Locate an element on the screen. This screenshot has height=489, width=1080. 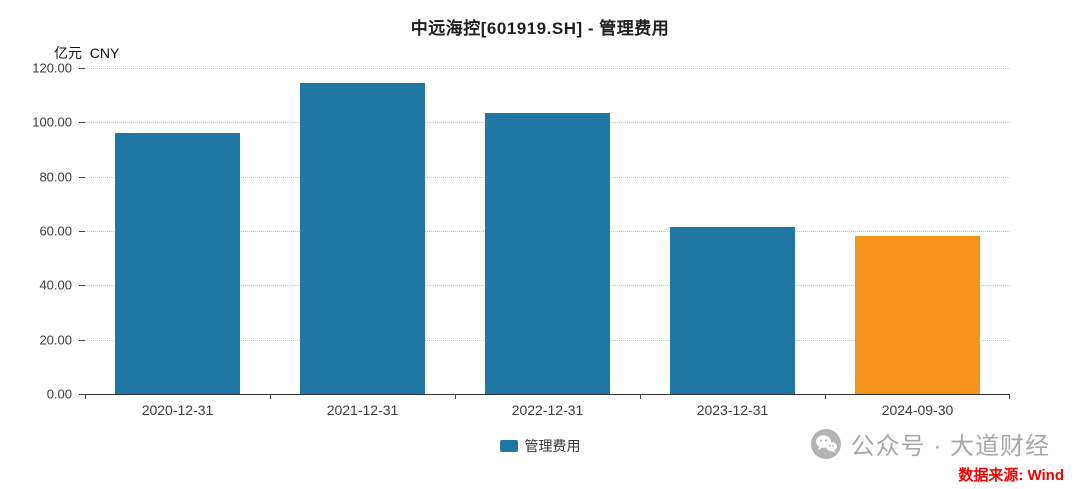
data-source-label: 数据来源: Wind is located at coordinates (1011, 475).